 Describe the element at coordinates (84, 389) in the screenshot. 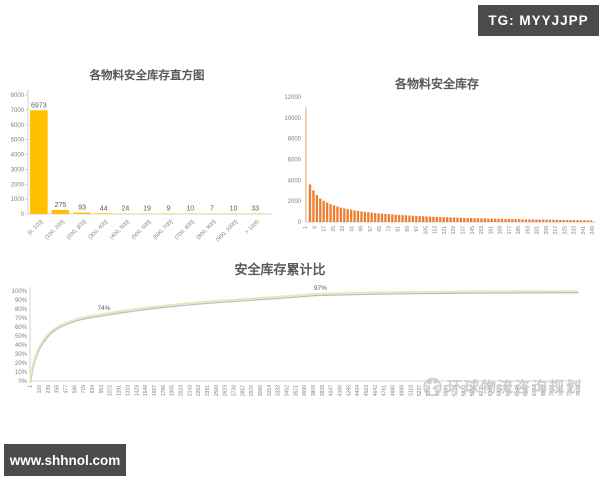

I see `svg-text: 715` at that location.